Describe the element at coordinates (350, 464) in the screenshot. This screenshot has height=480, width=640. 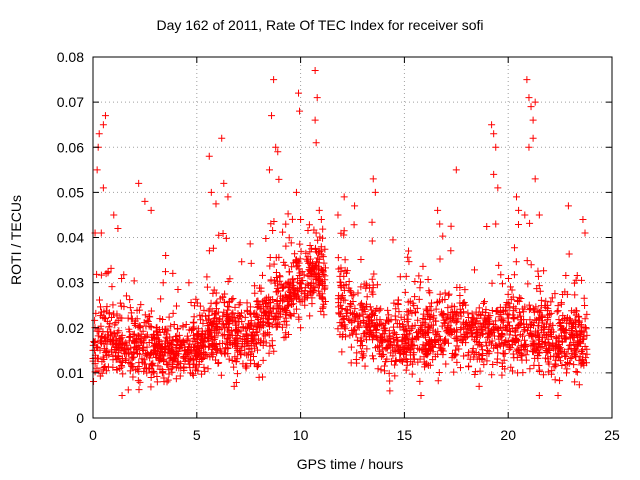
I see `x-axis-label: GPS time / hours` at that location.